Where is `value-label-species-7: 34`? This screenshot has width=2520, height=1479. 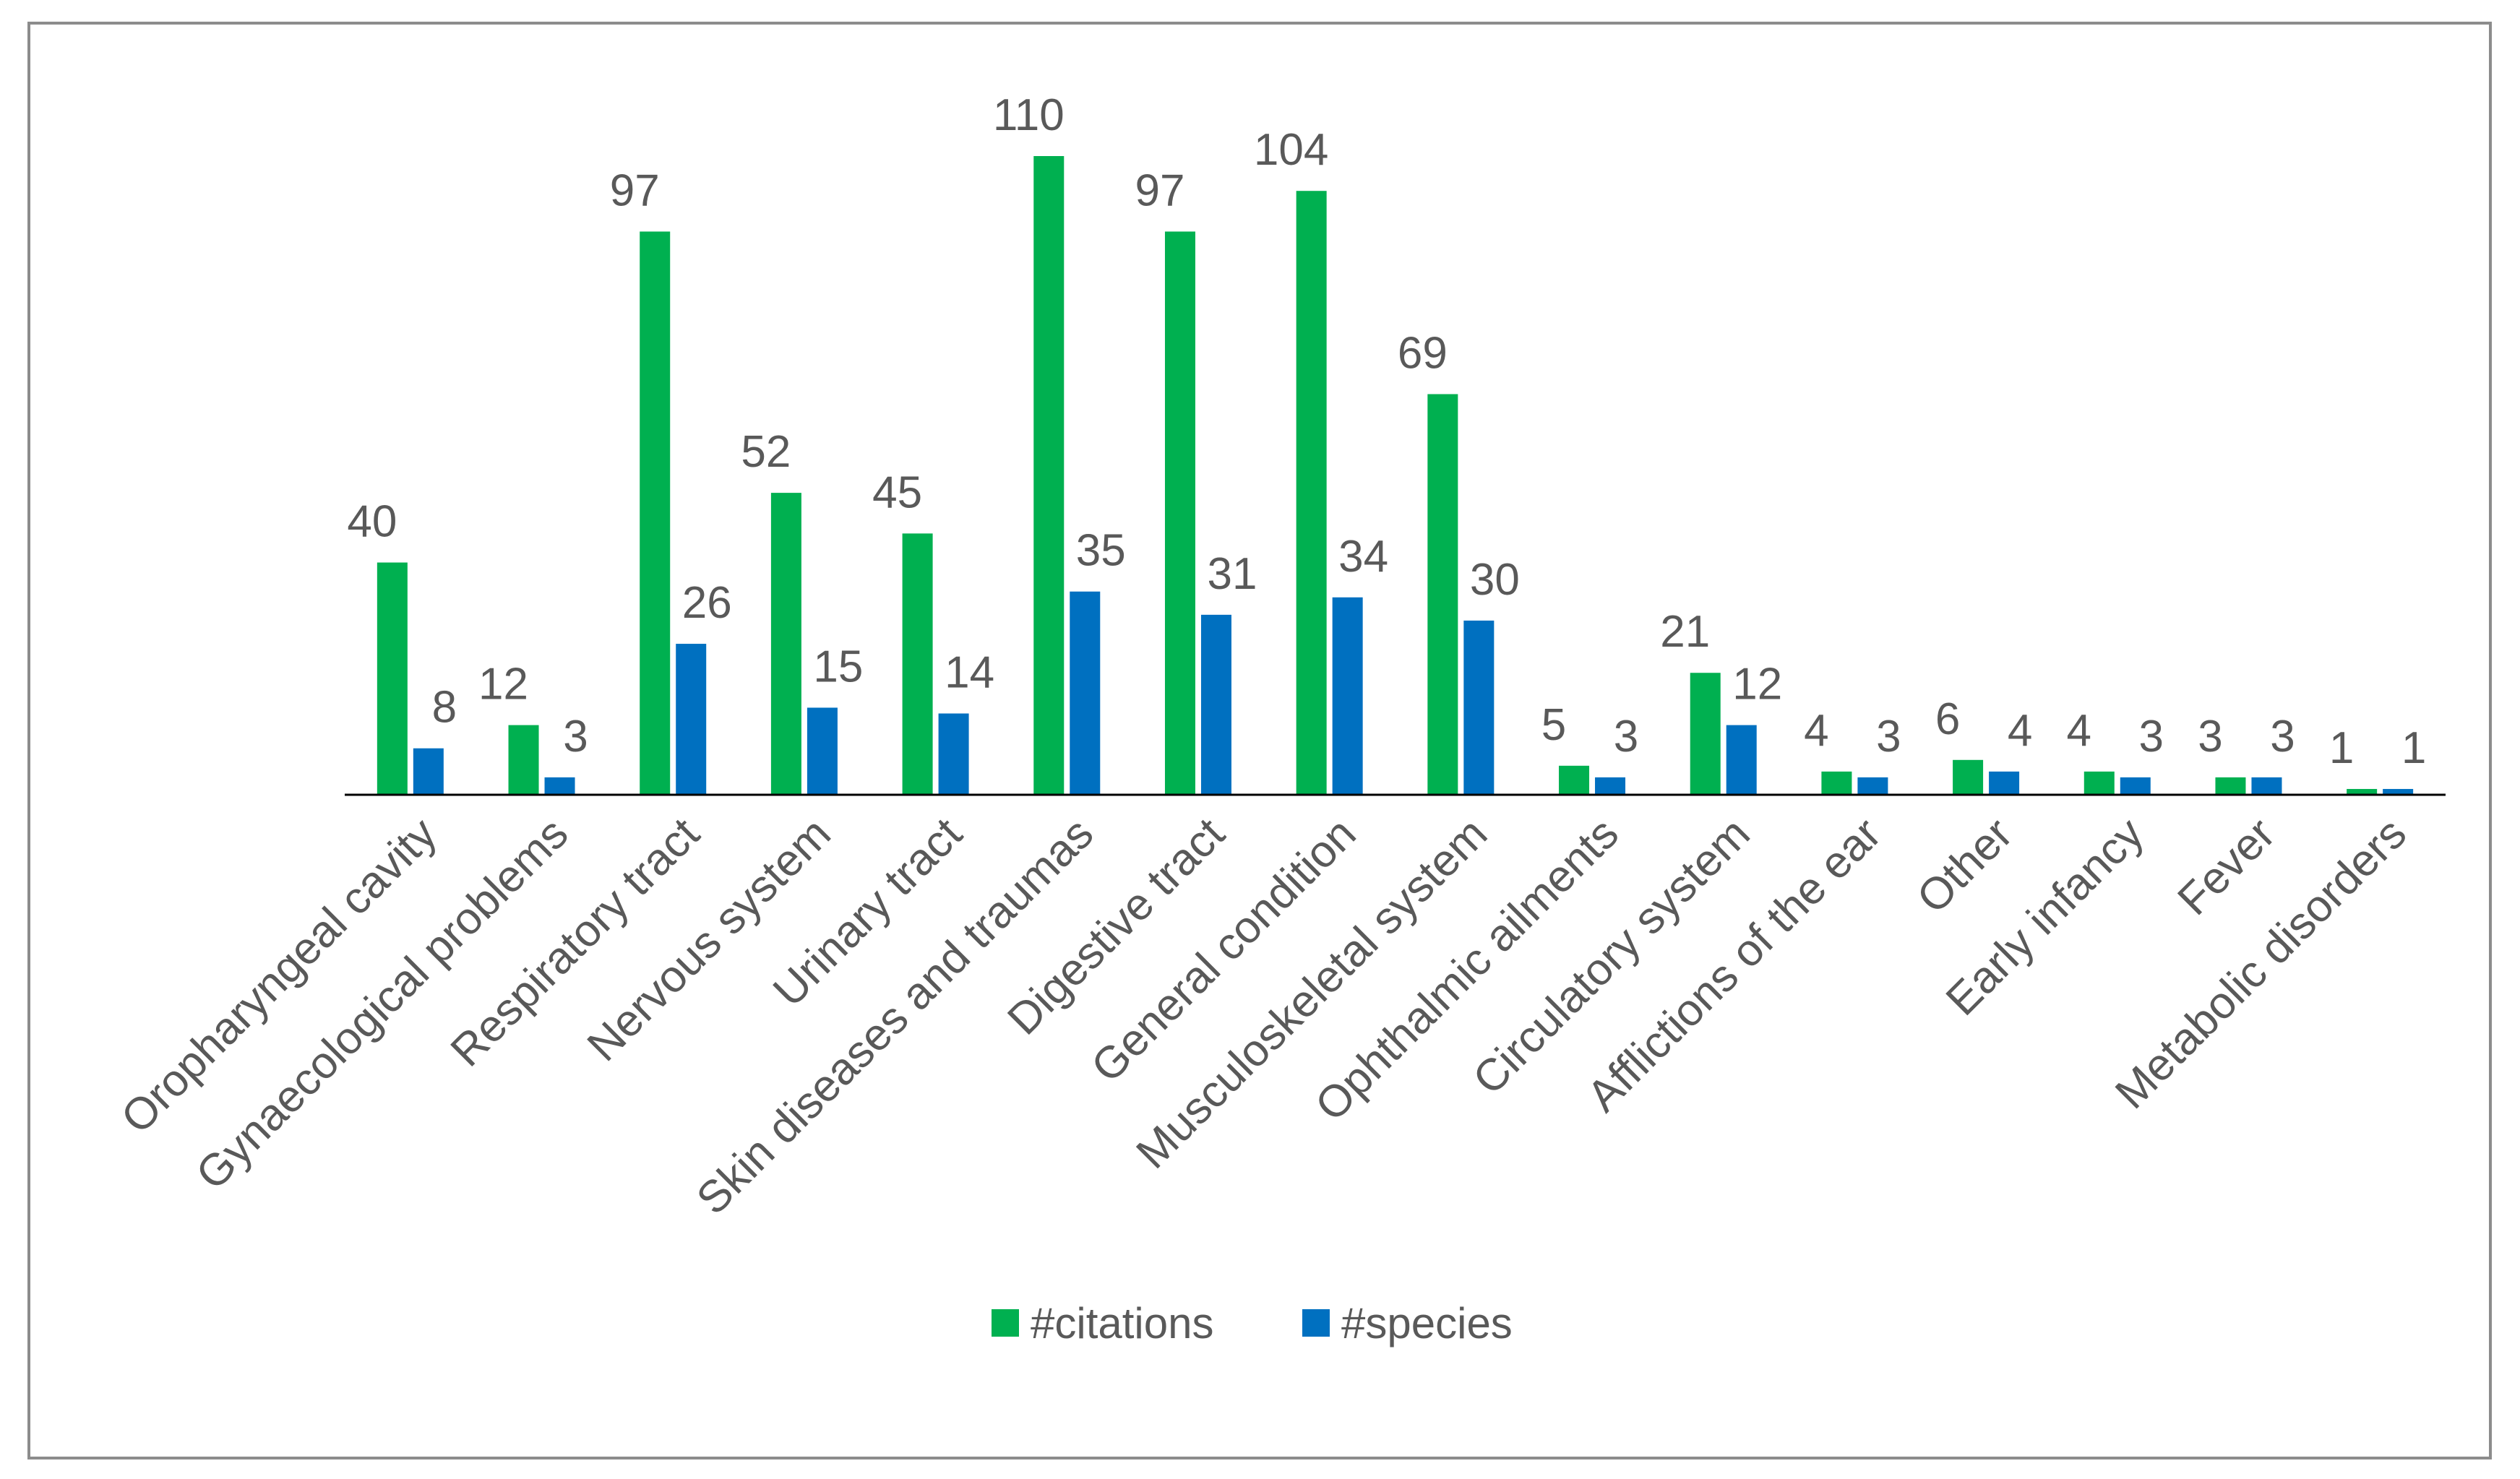
value-label-species-7: 34 is located at coordinates (1363, 557).